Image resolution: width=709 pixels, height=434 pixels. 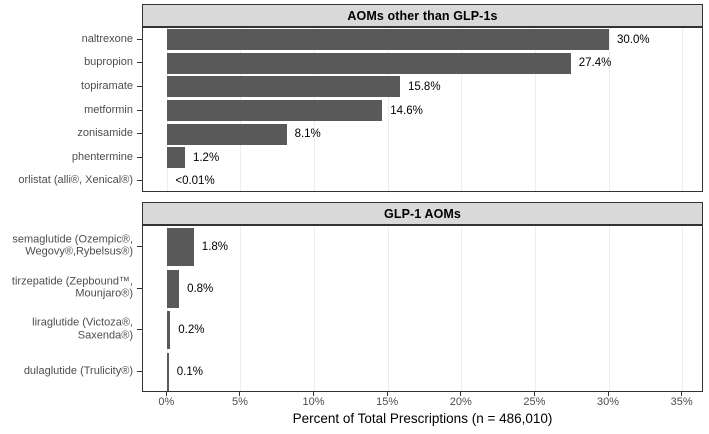 What do you see at coordinates (78, 370) in the screenshot?
I see `y-tick-label: dulaglutide (Trulicity®)` at bounding box center [78, 370].